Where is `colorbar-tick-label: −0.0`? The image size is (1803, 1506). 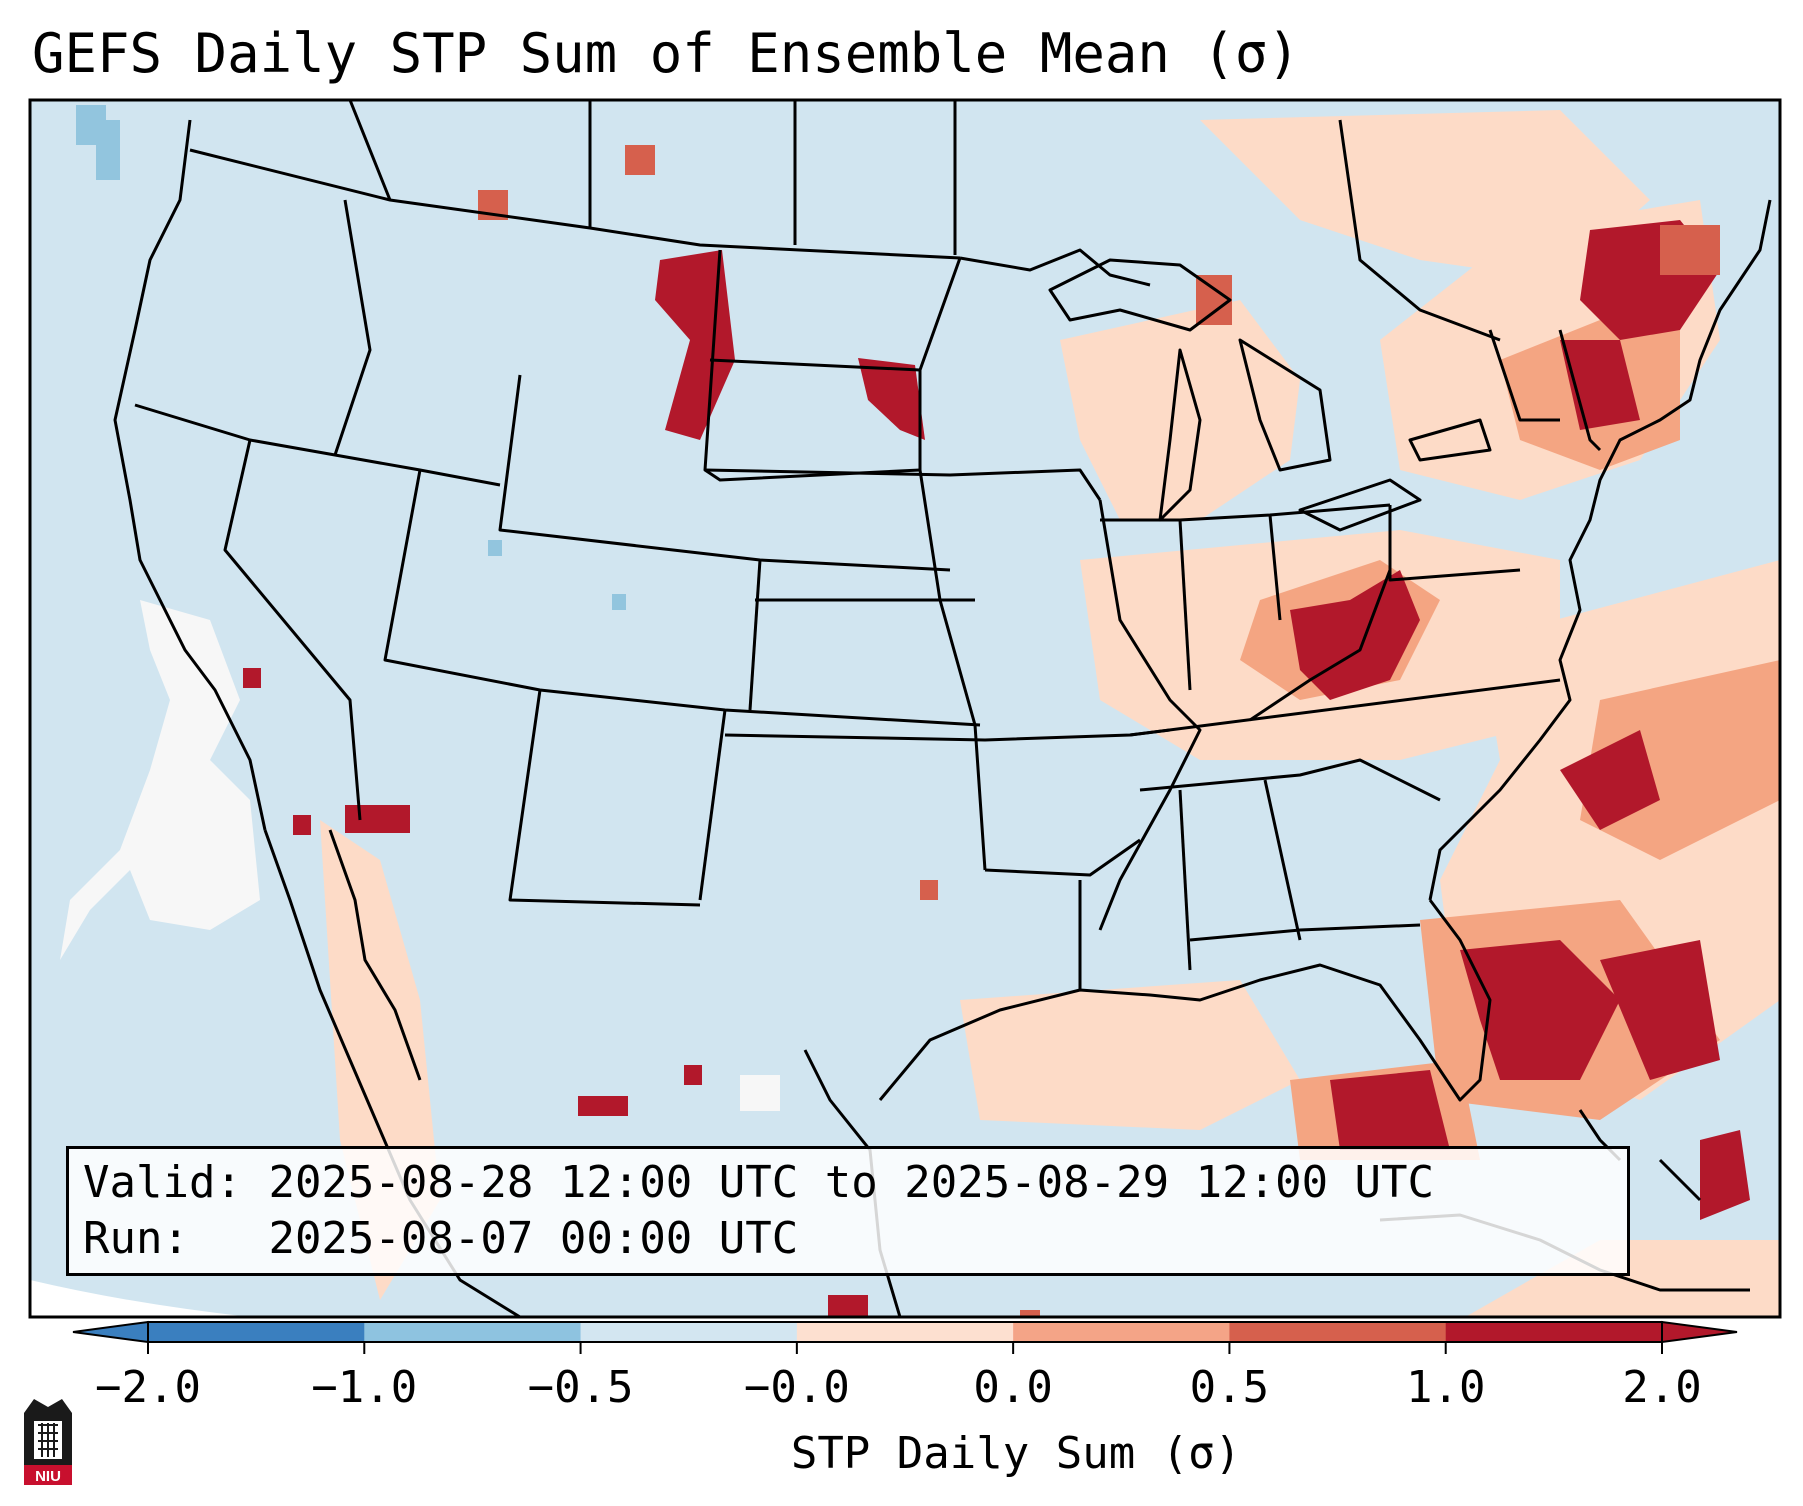
colorbar-tick-label: −0.0 is located at coordinates (796, 1387).